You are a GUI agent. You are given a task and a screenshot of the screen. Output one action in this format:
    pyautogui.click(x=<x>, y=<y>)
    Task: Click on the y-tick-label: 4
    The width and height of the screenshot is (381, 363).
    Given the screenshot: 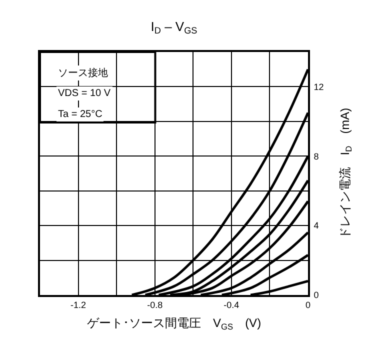 What is the action you would take?
    pyautogui.click(x=316, y=225)
    